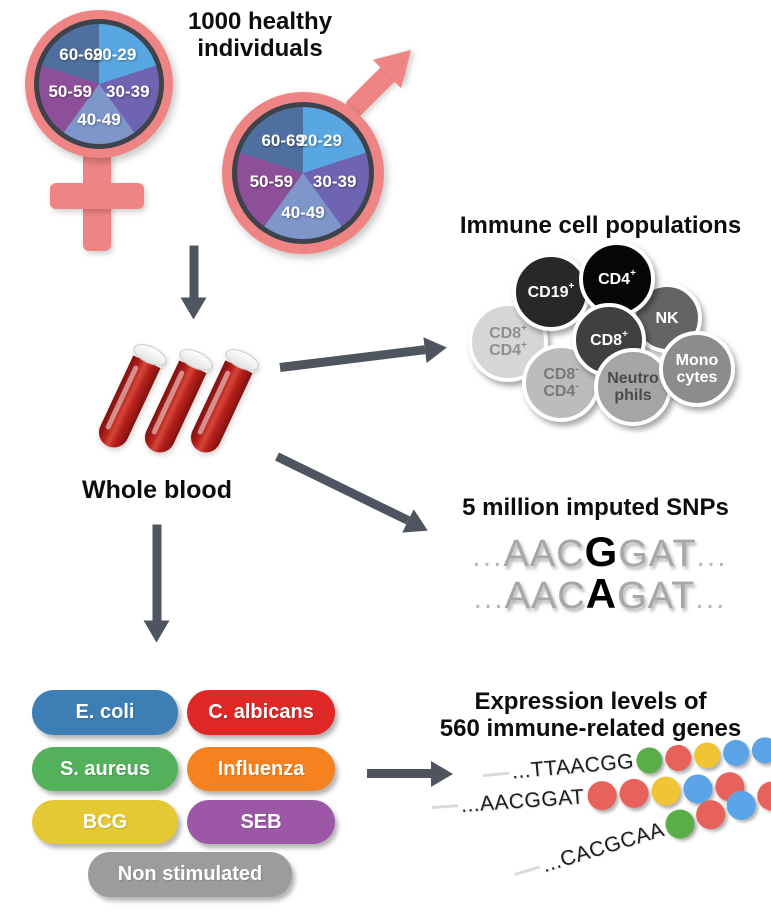  I want to click on arrow-blood-to-snps, so click(343, 488).